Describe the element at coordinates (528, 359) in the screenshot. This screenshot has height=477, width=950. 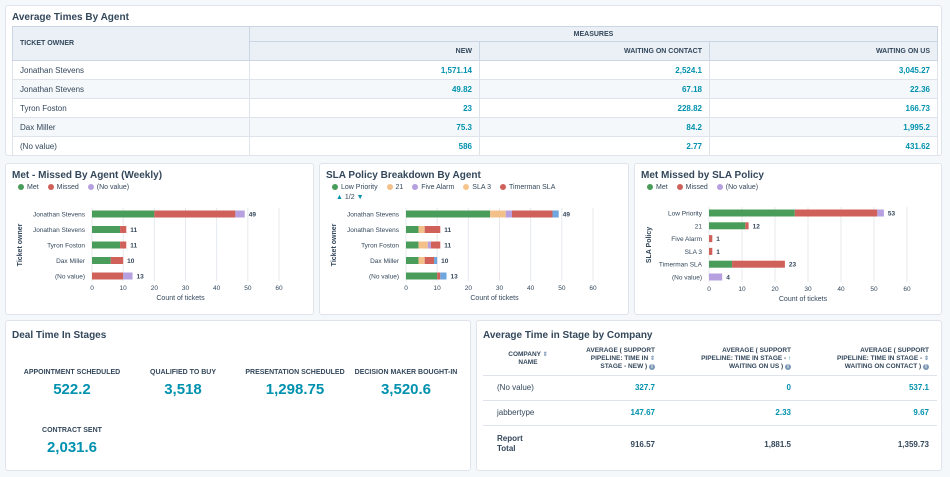
I see `company-name-header: COMPANY ⇕ NAME` at that location.